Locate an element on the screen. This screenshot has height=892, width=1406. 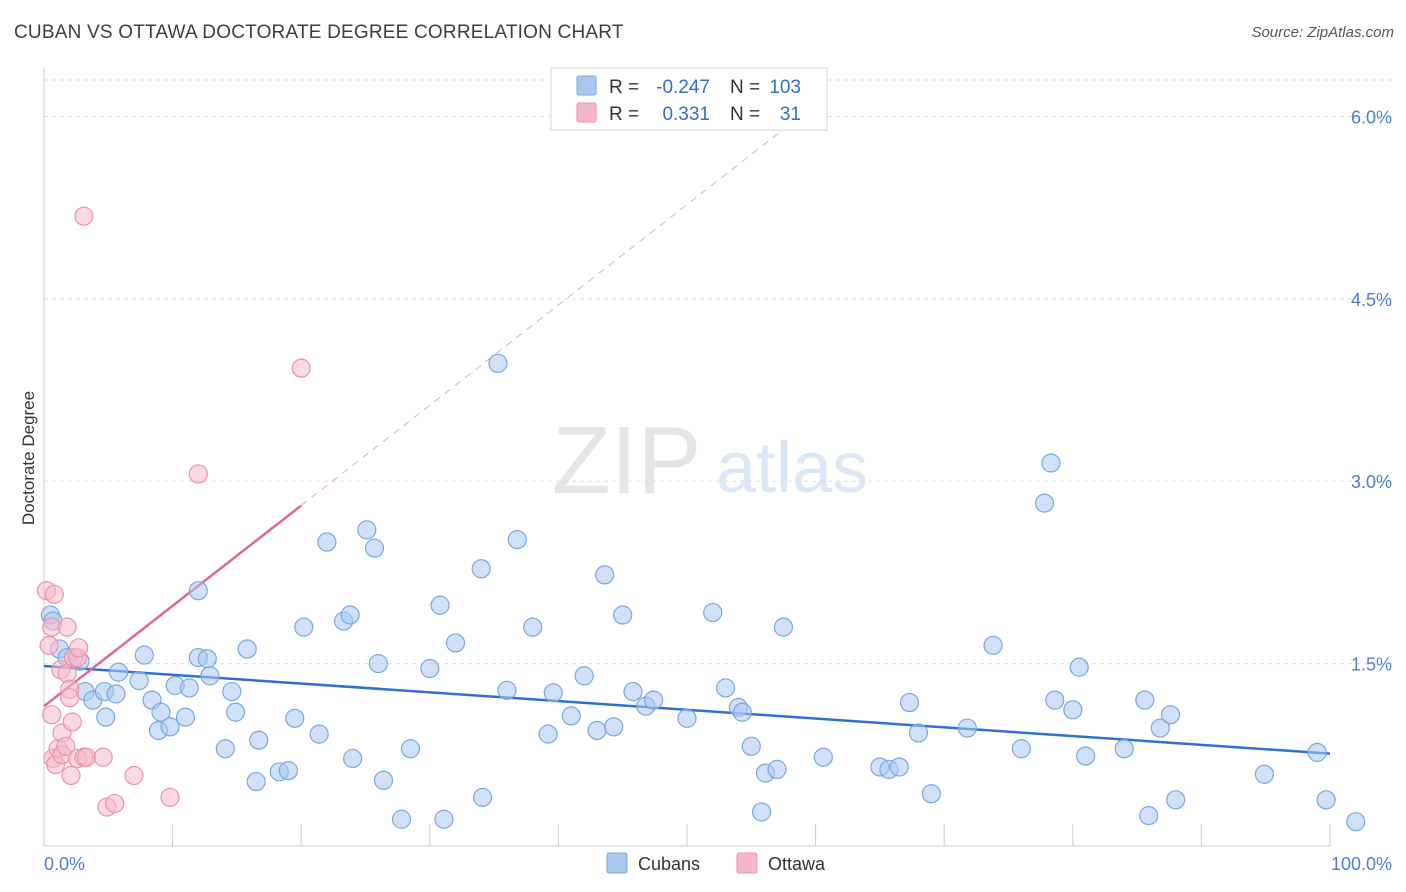
legend-r-label-1: R = is located at coordinates (624, 87).